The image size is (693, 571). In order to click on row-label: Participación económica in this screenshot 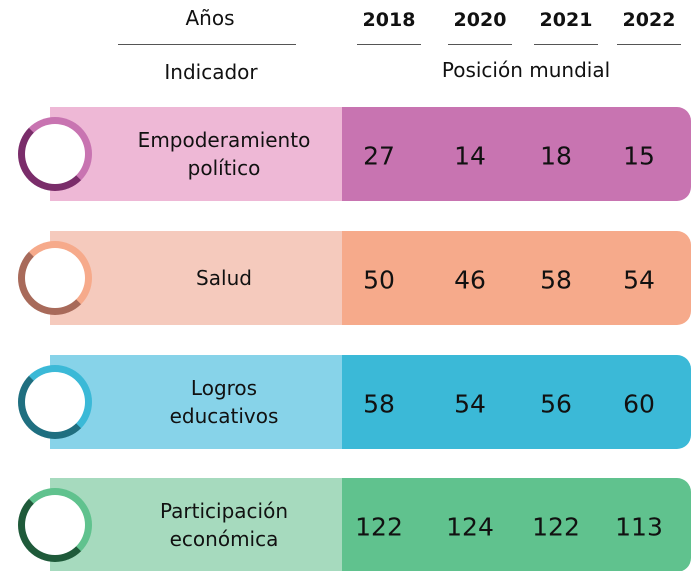, I will do `click(224, 525)`.